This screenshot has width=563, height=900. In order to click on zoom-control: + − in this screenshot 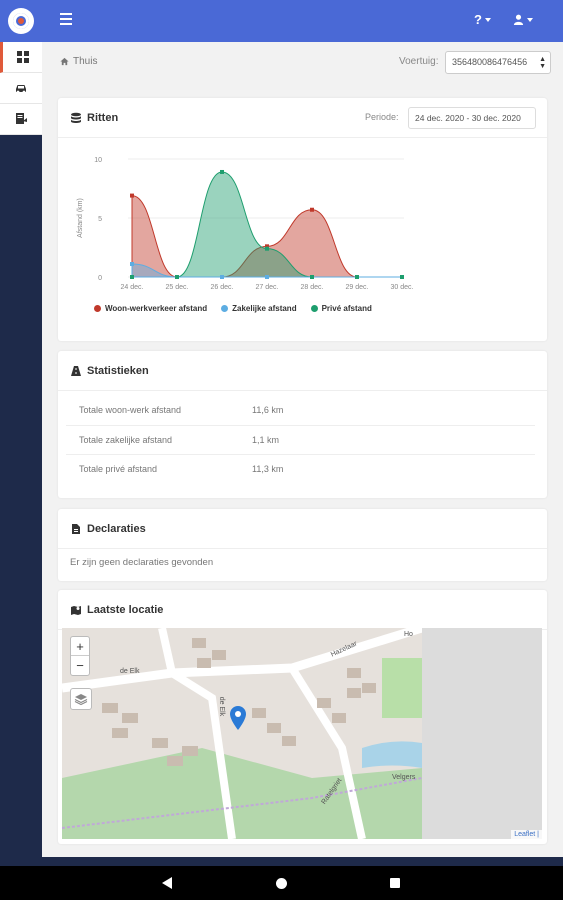, I will do `click(80, 656)`.